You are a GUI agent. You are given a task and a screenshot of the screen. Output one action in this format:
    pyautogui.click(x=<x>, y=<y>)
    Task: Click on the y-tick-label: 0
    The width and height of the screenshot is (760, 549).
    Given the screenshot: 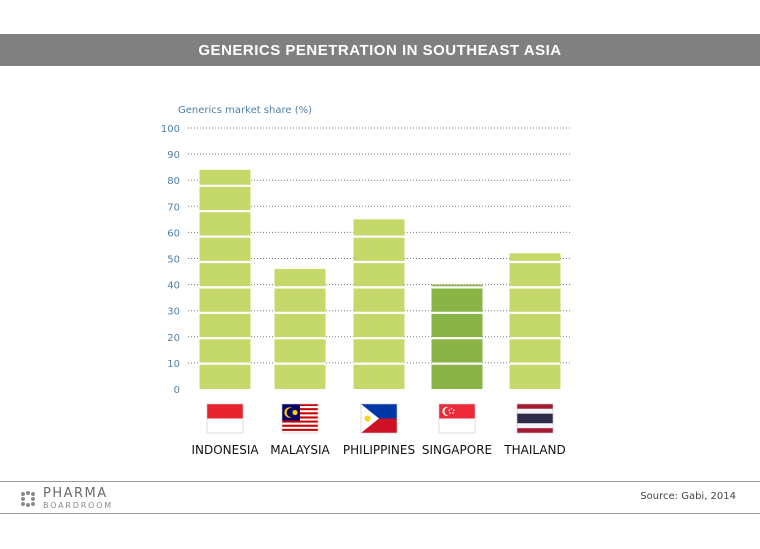 What is the action you would take?
    pyautogui.click(x=177, y=390)
    